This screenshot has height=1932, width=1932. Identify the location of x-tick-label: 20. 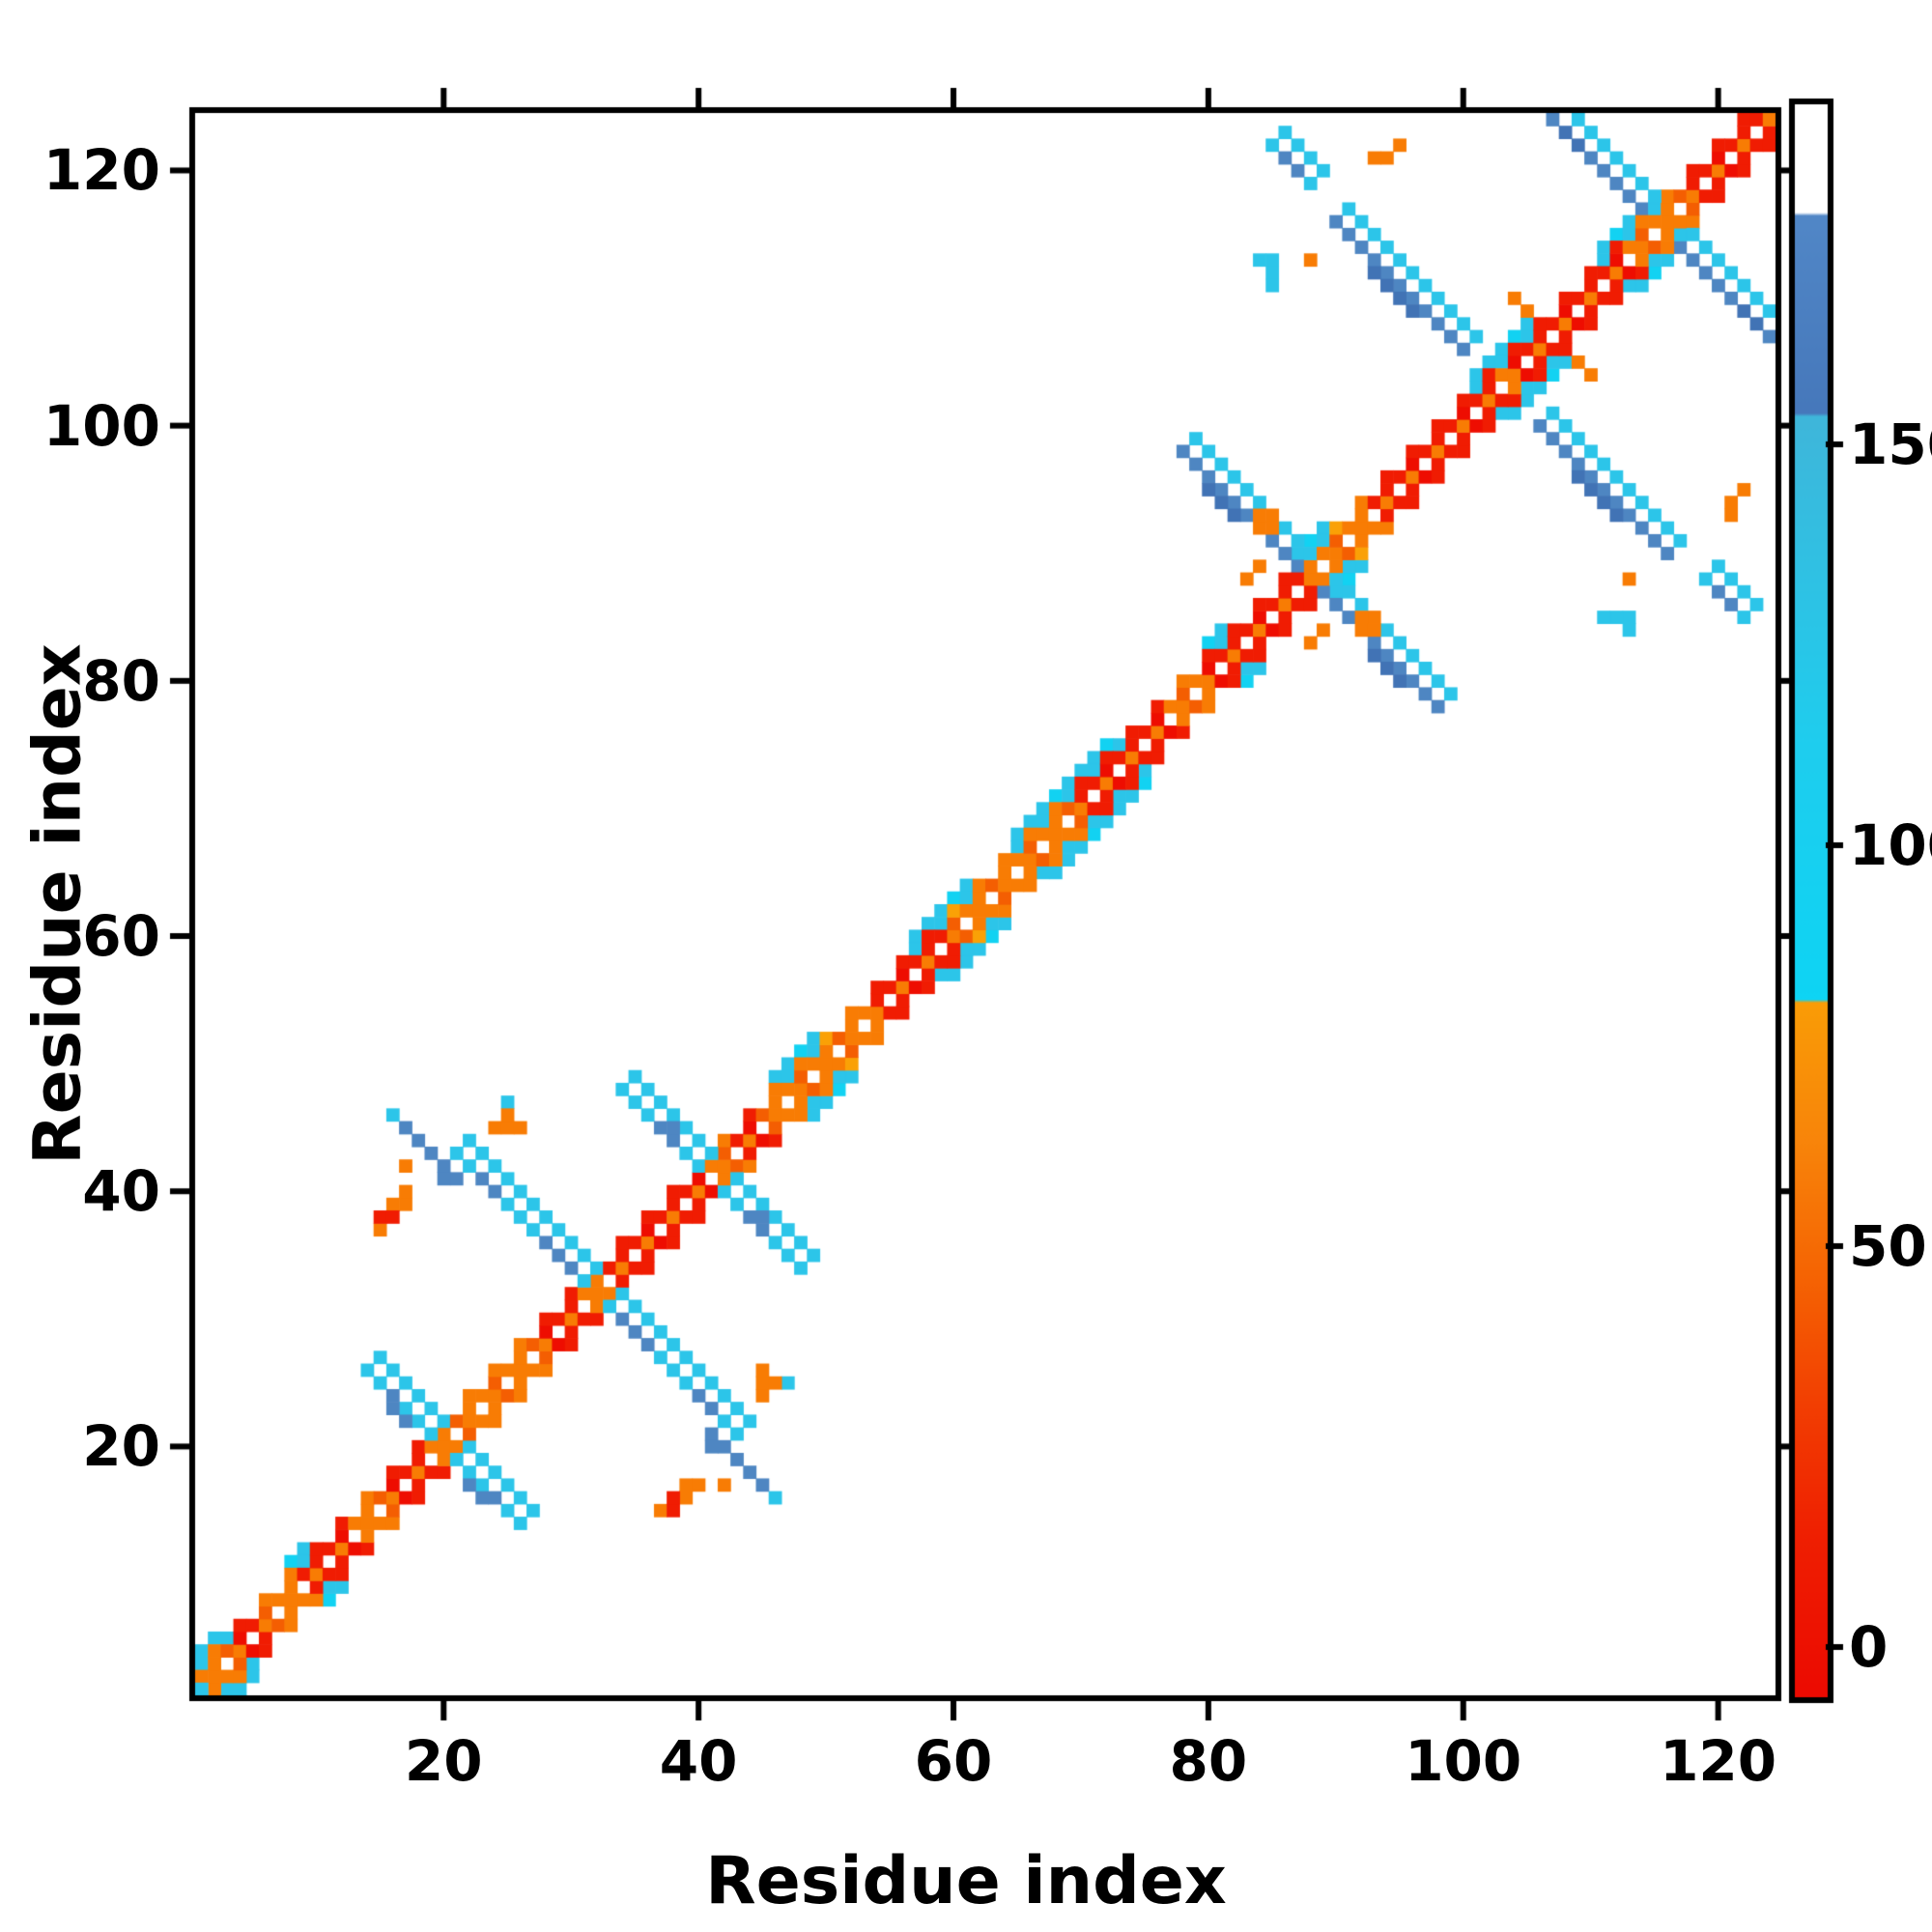
(443, 1761).